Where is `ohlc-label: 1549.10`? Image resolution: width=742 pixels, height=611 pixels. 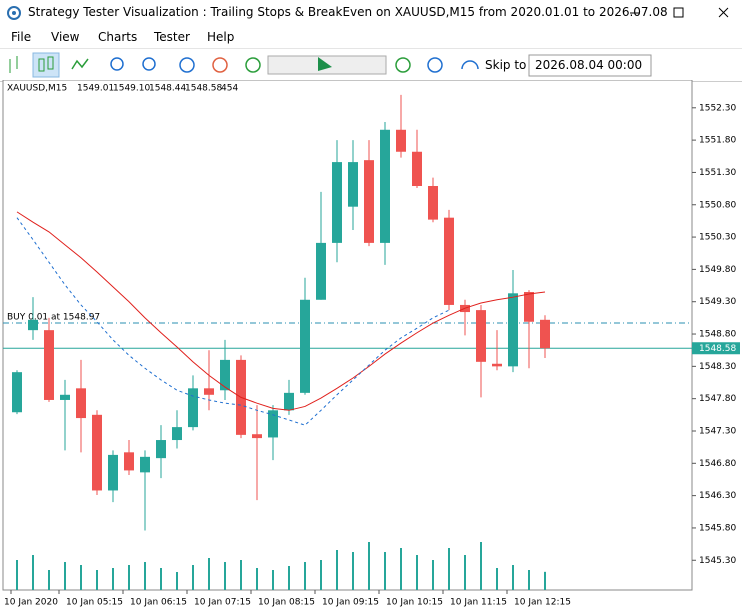
ohlc-label: 1549.10 is located at coordinates (131, 89).